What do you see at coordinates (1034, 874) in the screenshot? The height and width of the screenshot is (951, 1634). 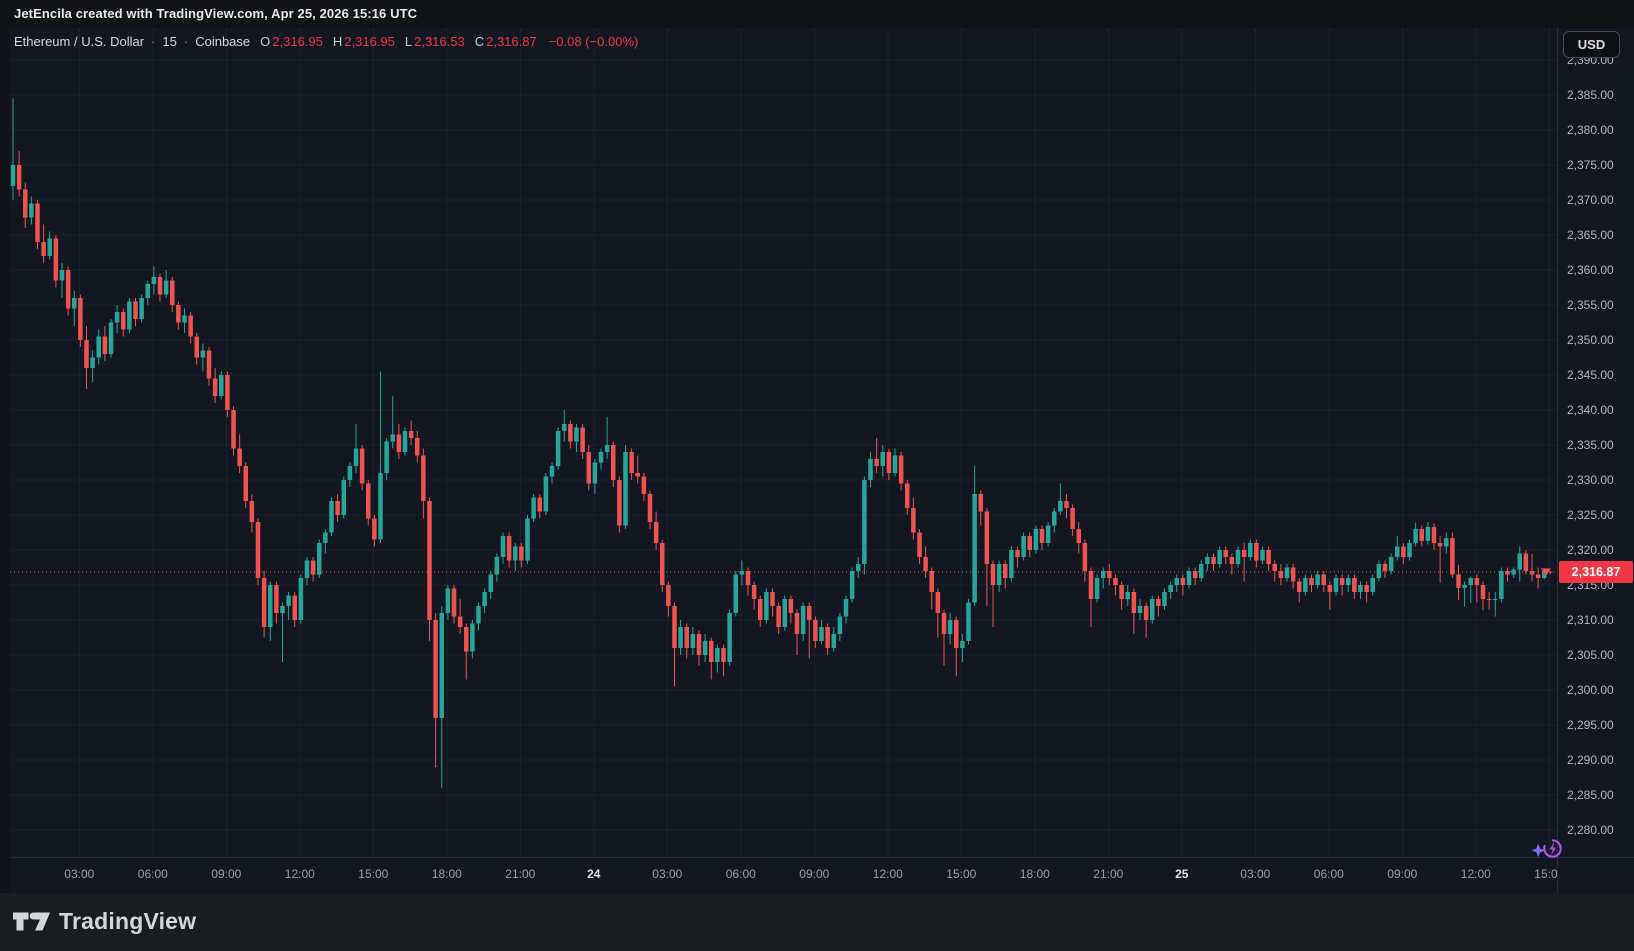 I see `time-axis-label: 18:00` at bounding box center [1034, 874].